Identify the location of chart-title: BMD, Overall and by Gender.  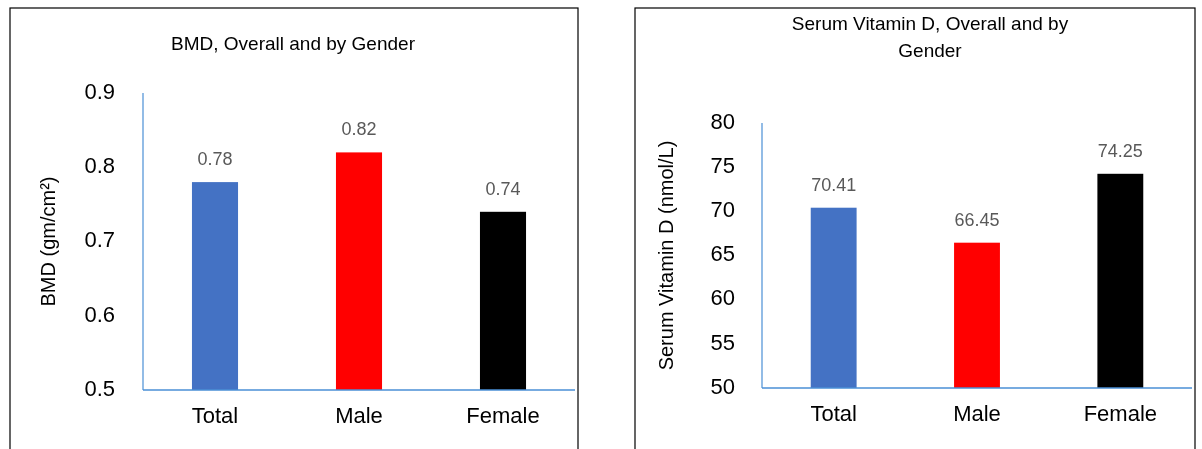
(293, 44).